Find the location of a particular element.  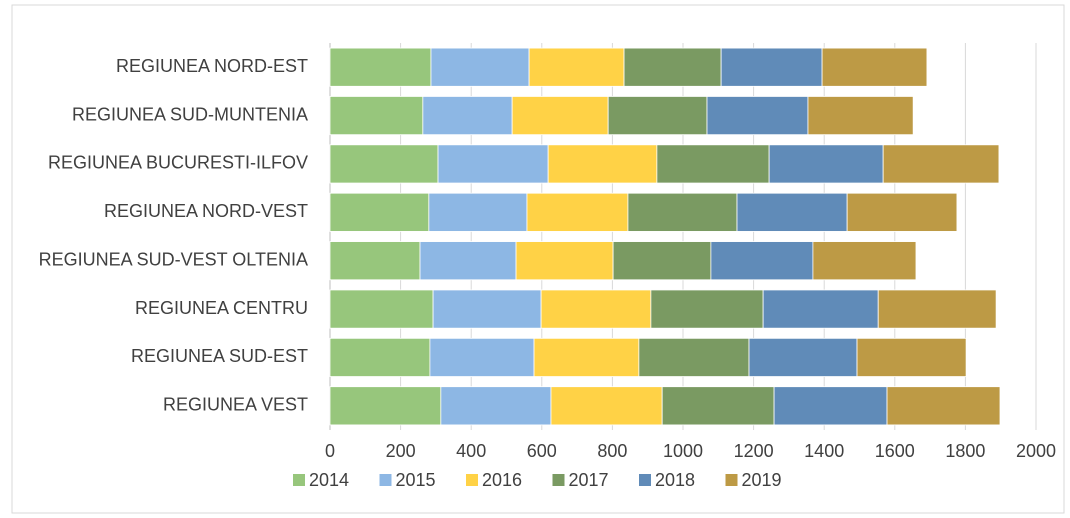

x-tick-label: 1200 is located at coordinates (754, 451).